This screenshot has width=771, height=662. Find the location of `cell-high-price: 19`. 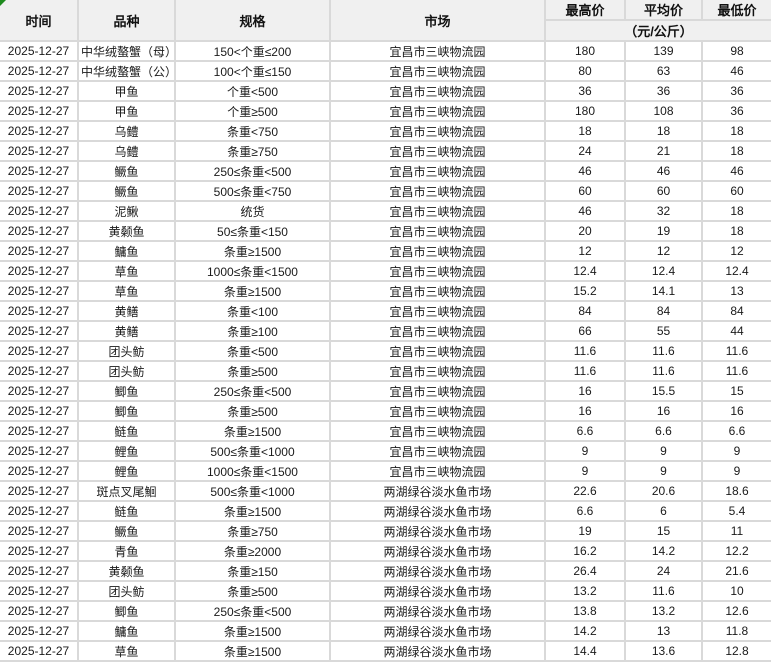

cell-high-price: 19 is located at coordinates (585, 531).